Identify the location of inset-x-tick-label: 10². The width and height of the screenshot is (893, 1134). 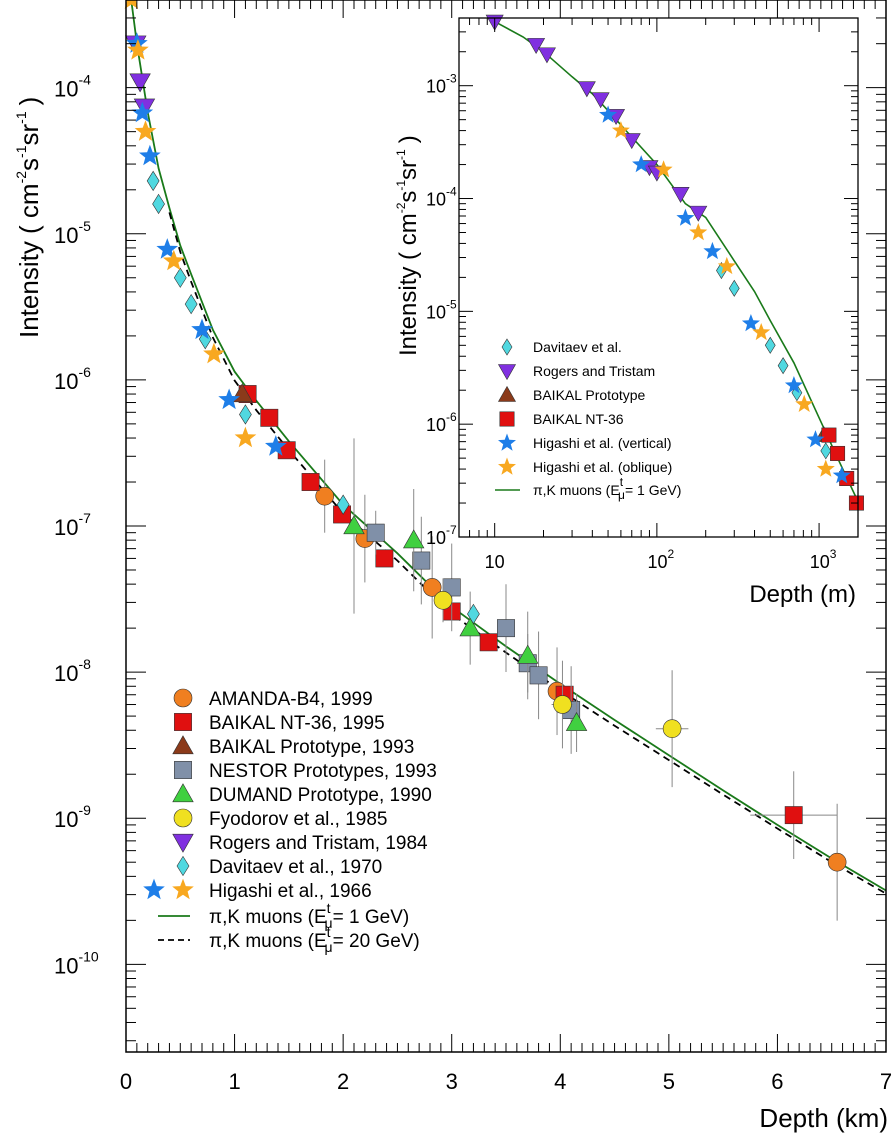
(661, 559).